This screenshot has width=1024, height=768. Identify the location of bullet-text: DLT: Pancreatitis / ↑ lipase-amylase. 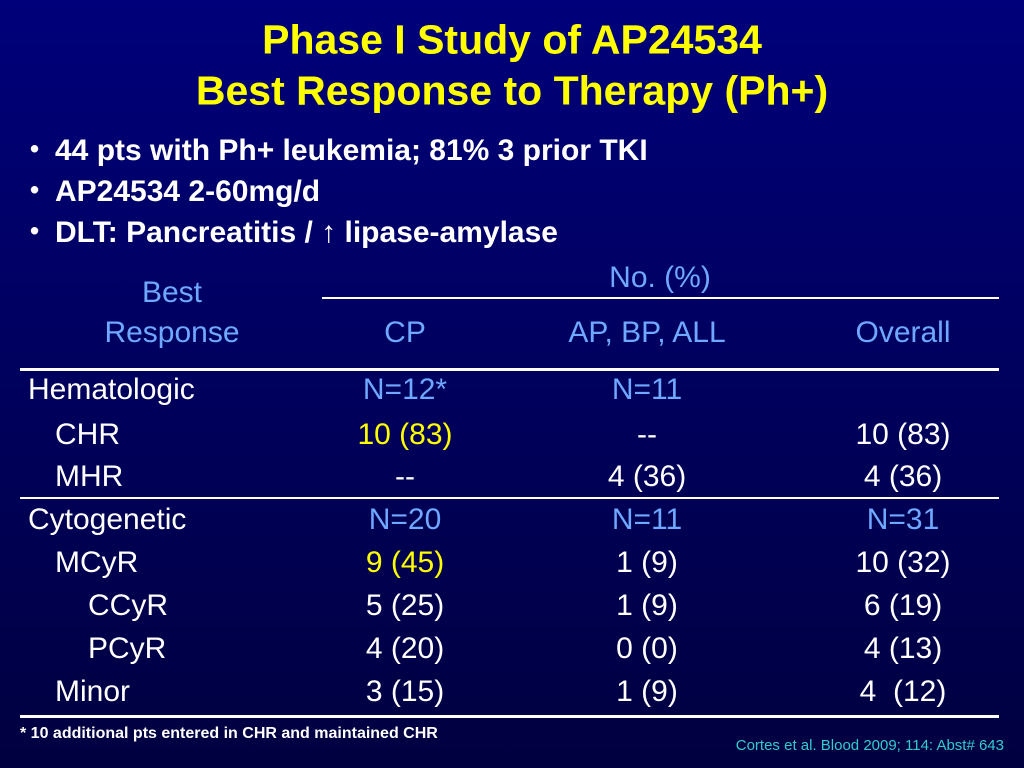
(306, 232).